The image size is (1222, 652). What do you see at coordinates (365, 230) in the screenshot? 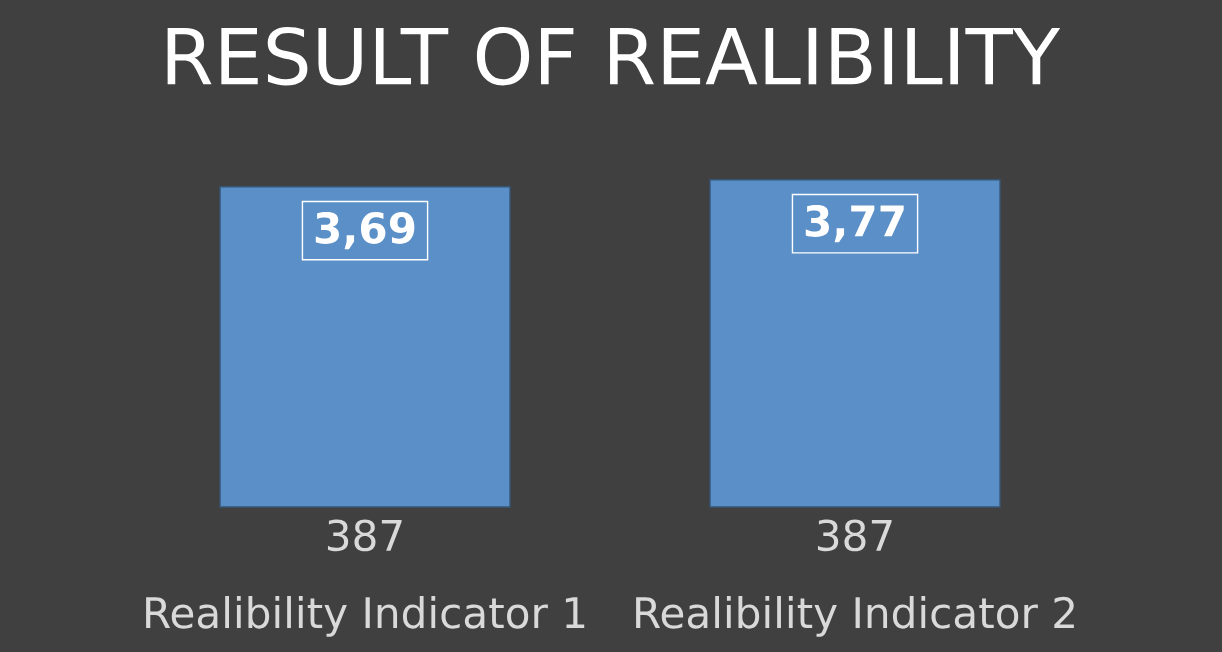
I see `data-label: 3,69` at bounding box center [365, 230].